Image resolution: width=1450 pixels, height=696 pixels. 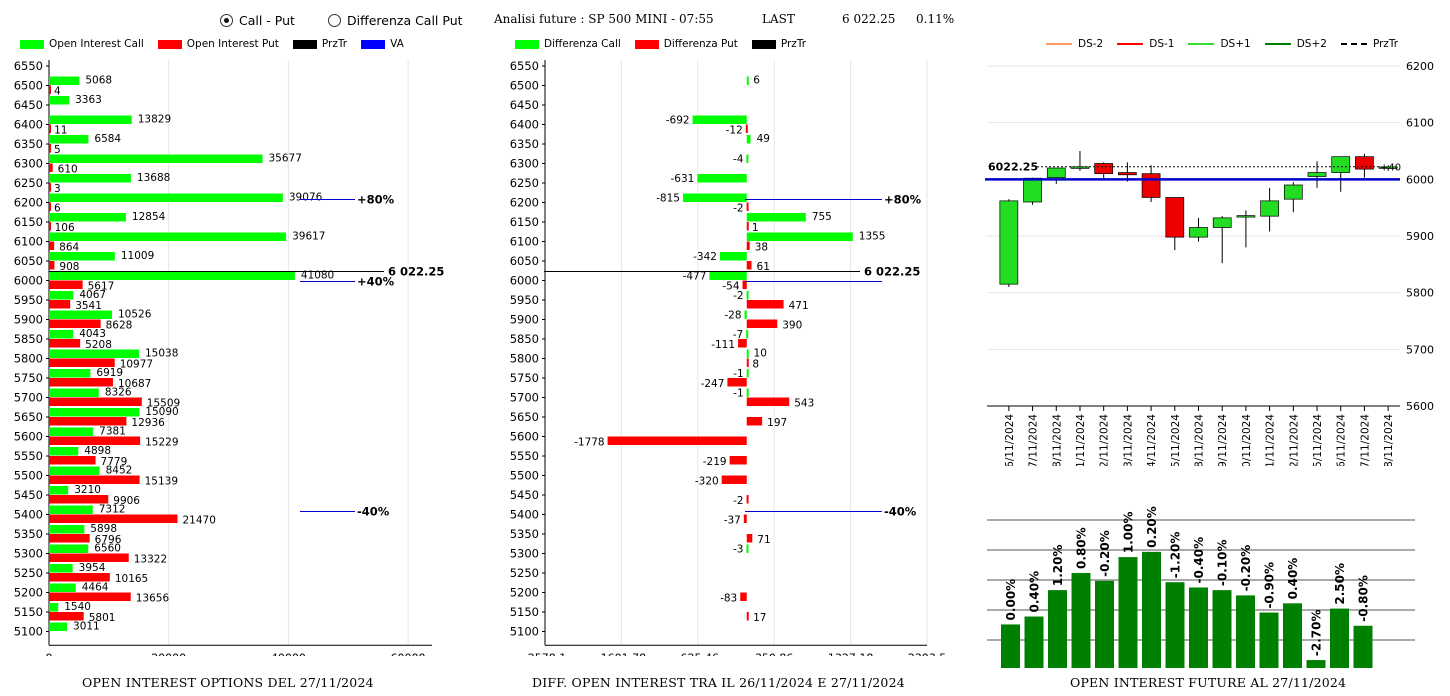 I want to click on call-value-label: 5898, so click(x=103, y=529).